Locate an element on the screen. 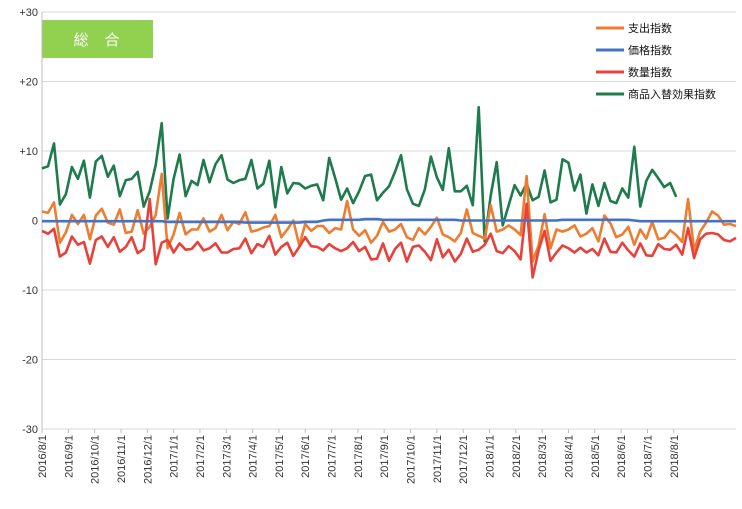 This screenshot has width=742, height=509. x-tick-label: 2016/9/1 is located at coordinates (69, 456).